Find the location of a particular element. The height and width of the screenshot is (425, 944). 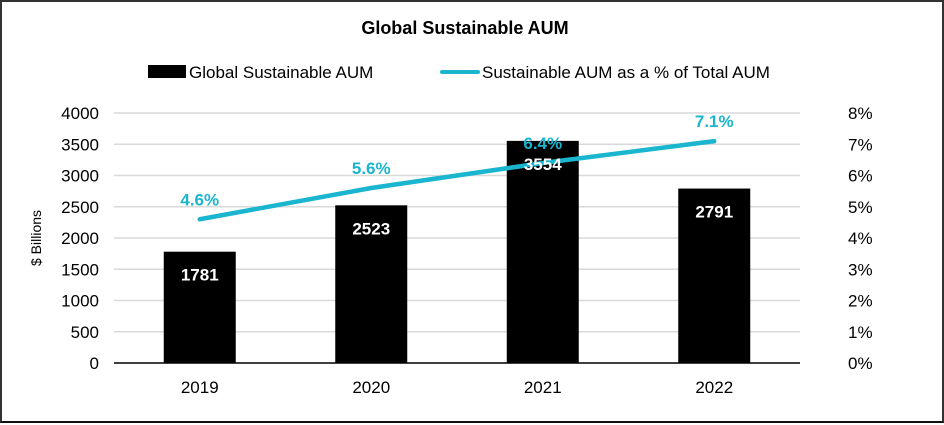

y2-axis-ticks: 0% 1% 2% 3% 4% 5% 6% 7% 8% is located at coordinates (860, 238).